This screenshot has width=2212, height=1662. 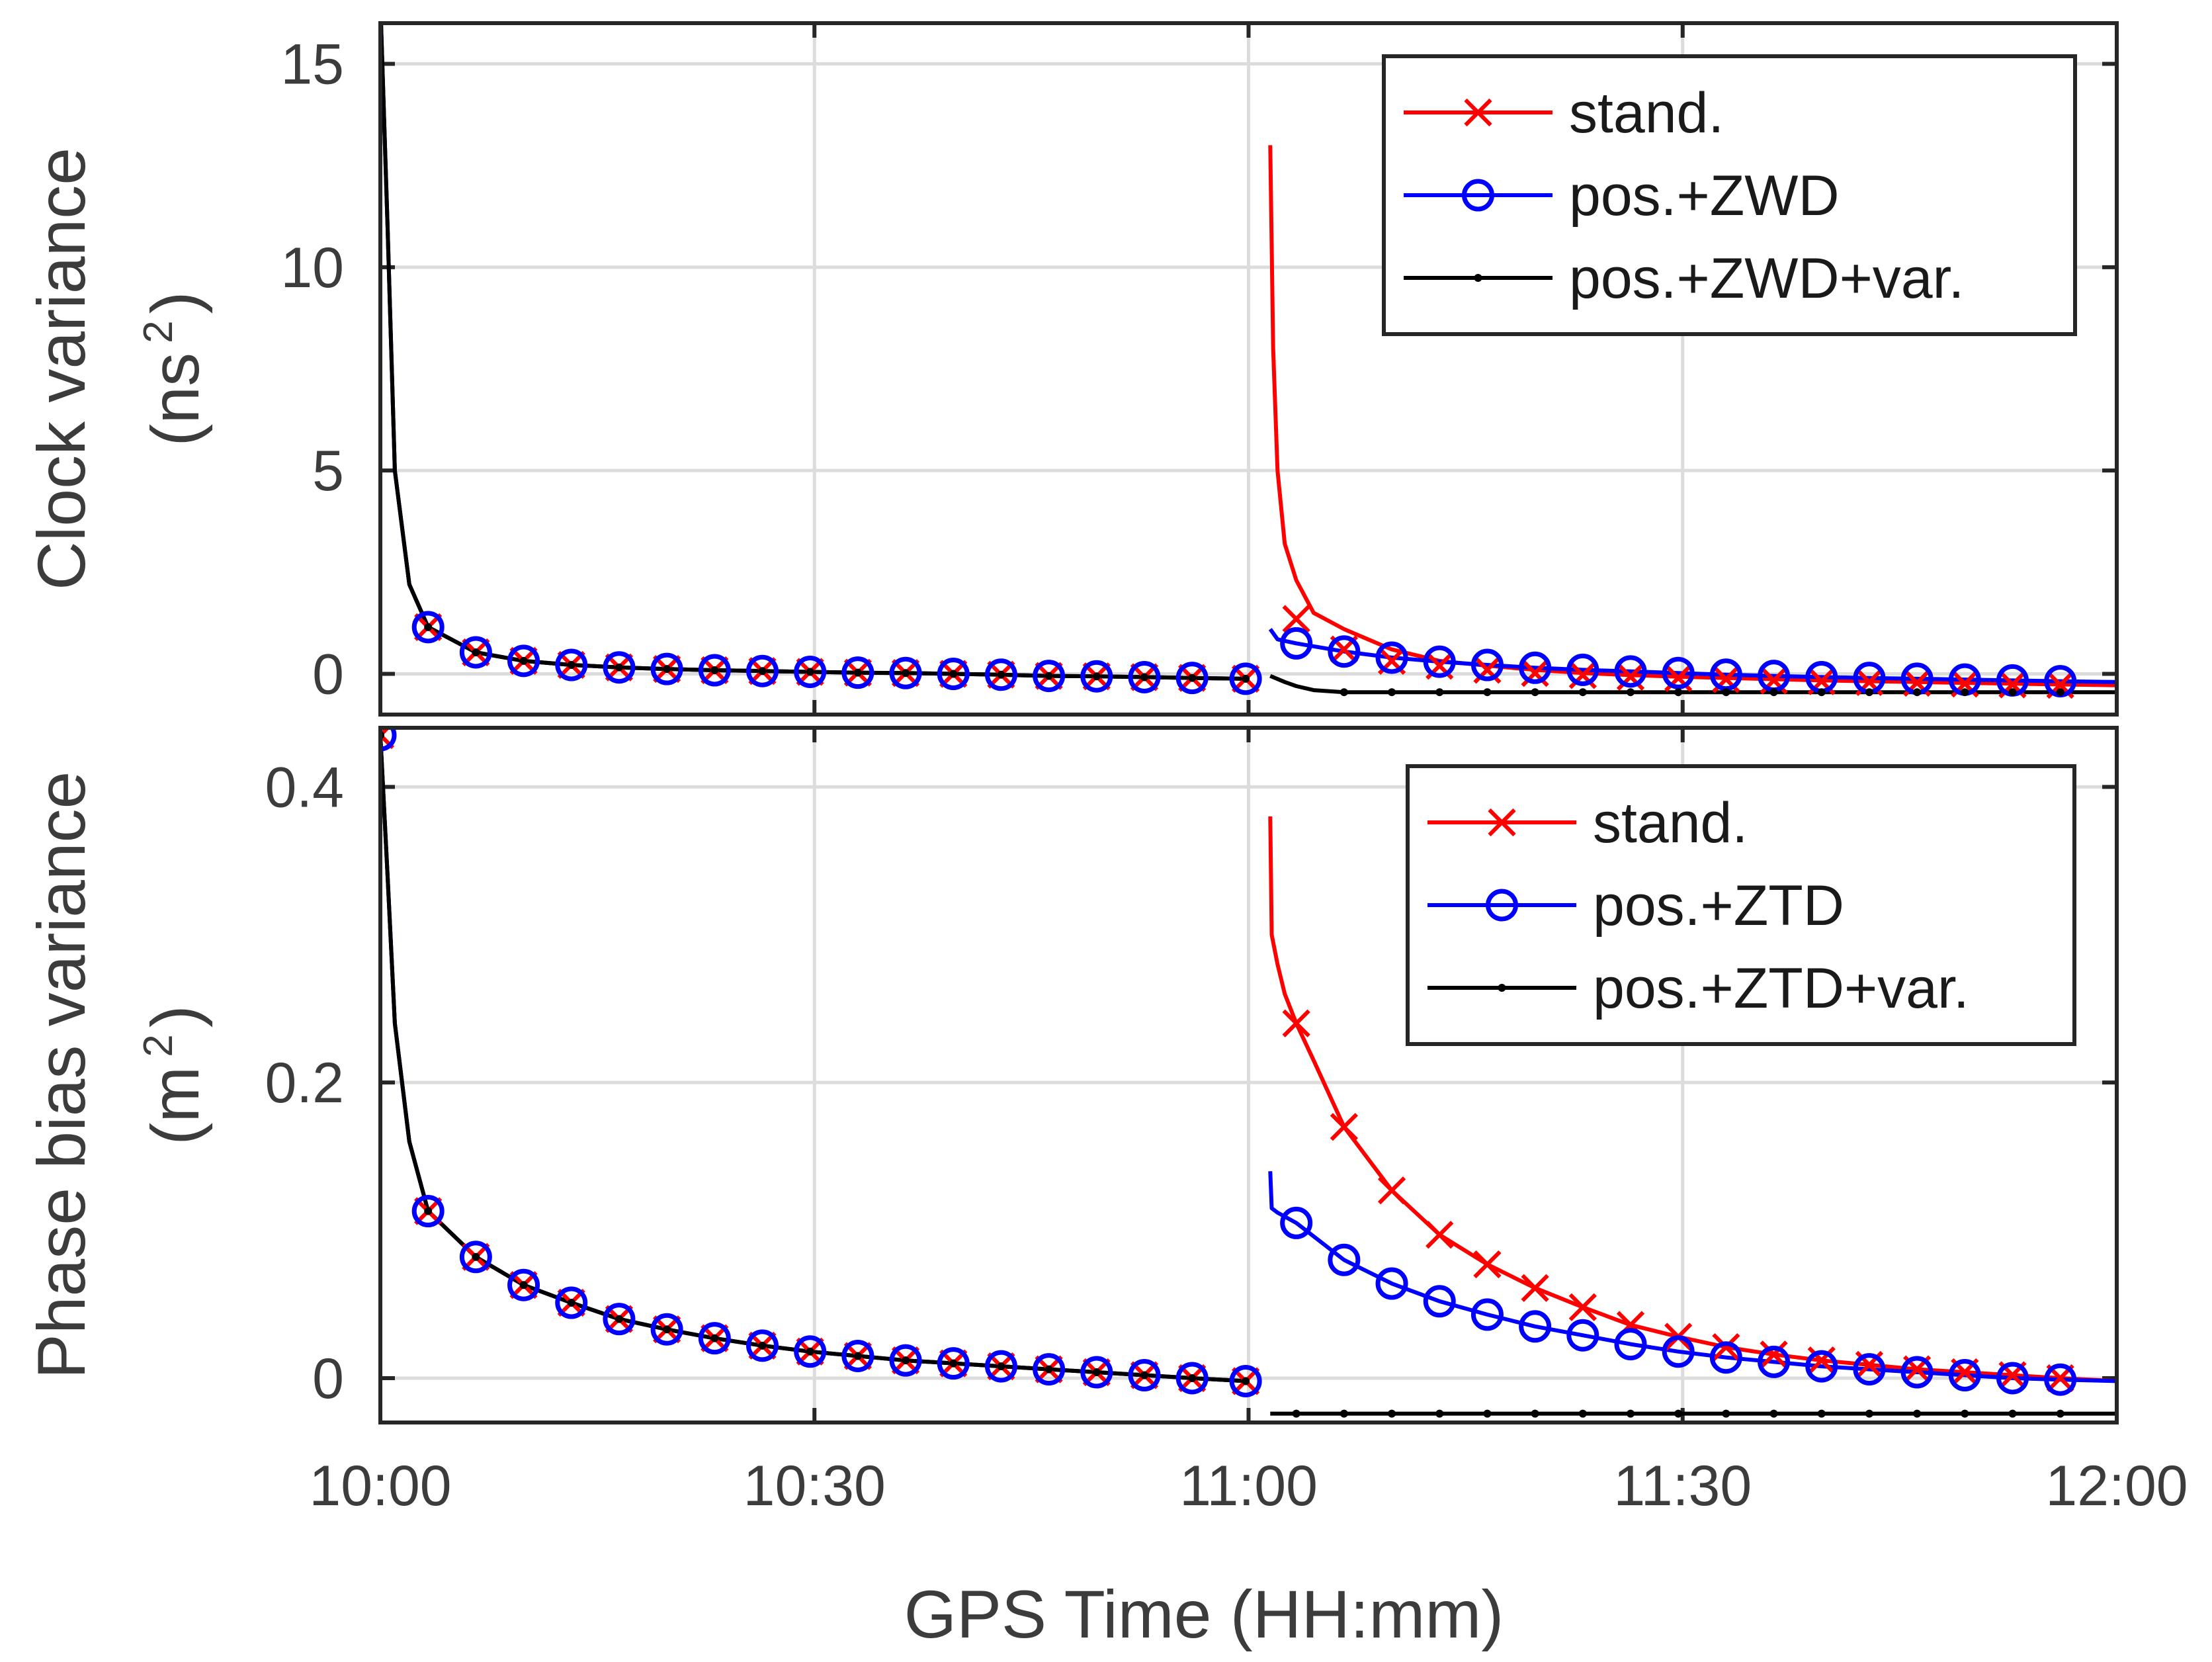 I want to click on x-tick-label: 12:00, so click(x=2116, y=1486).